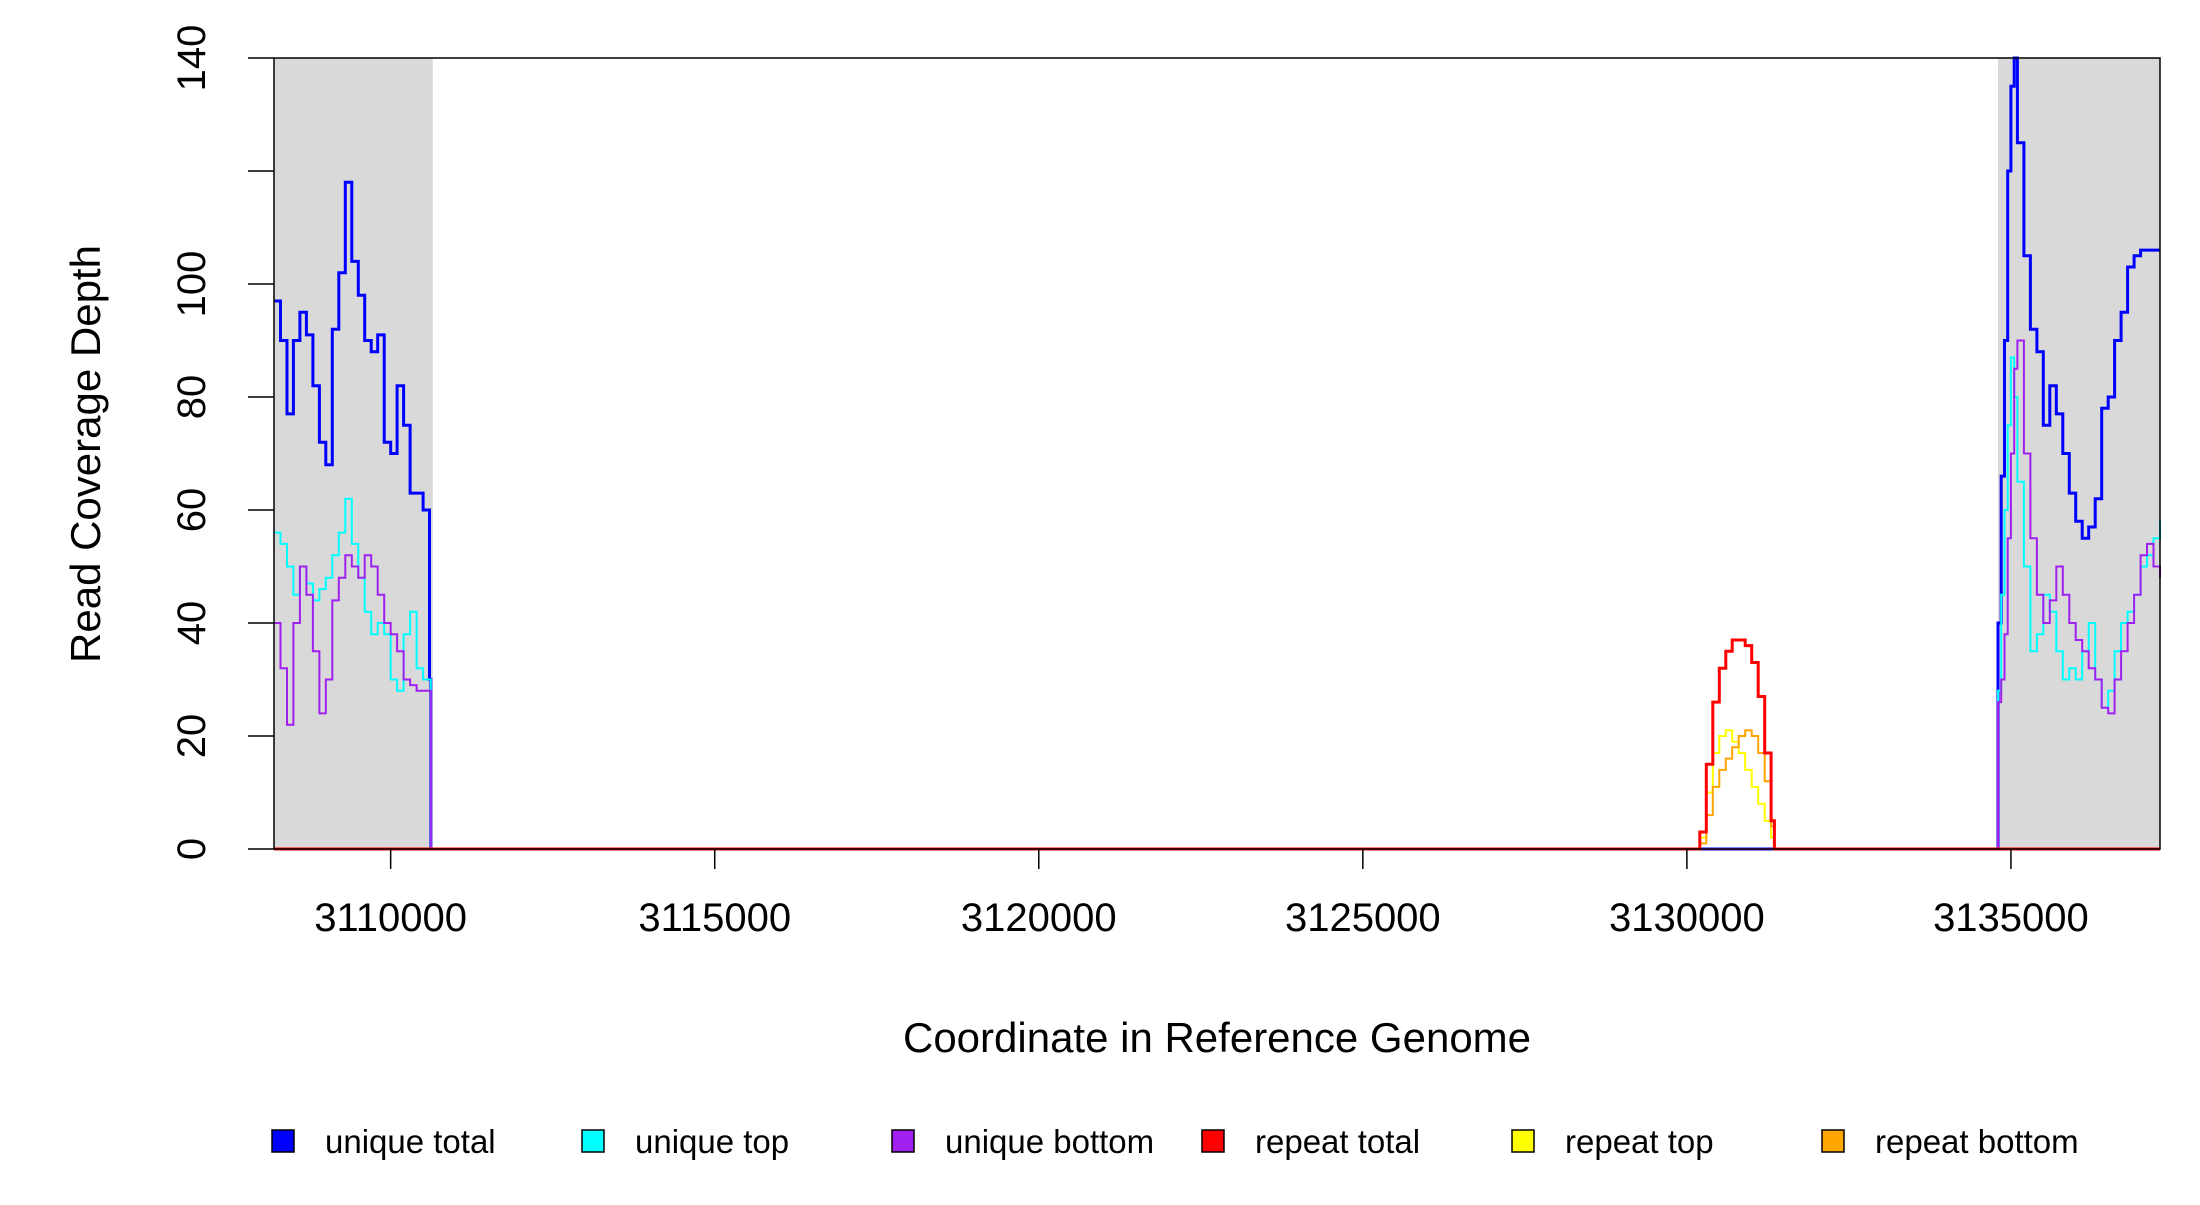 This screenshot has width=2200, height=1205. Describe the element at coordinates (714, 918) in the screenshot. I see `x-tick-label: 3115000` at that location.